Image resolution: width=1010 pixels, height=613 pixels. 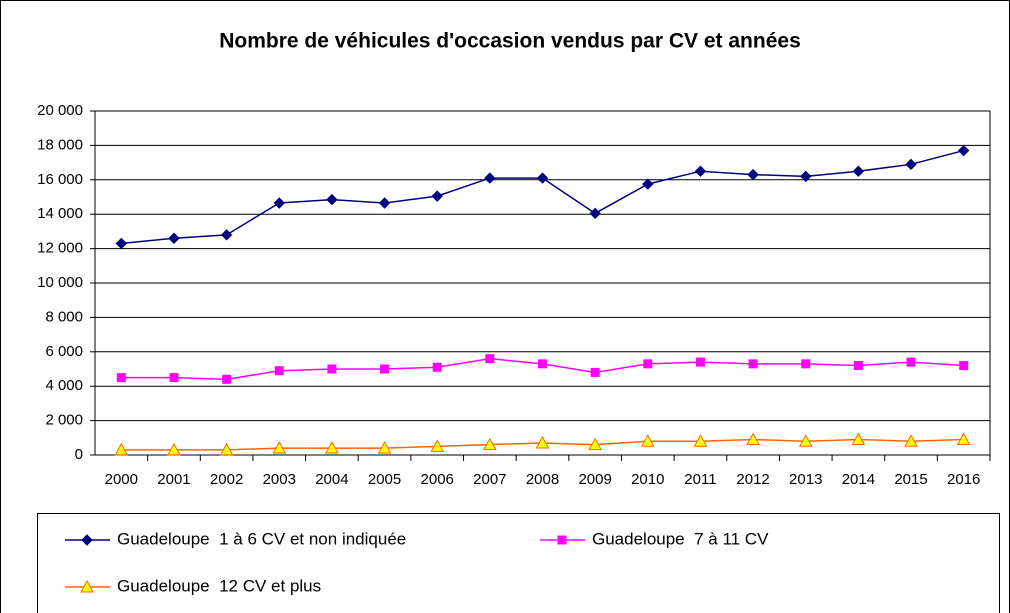 What do you see at coordinates (261, 538) in the screenshot?
I see `legend-label: Guadeloupe 1 à 6 CV et non indiquée` at bounding box center [261, 538].